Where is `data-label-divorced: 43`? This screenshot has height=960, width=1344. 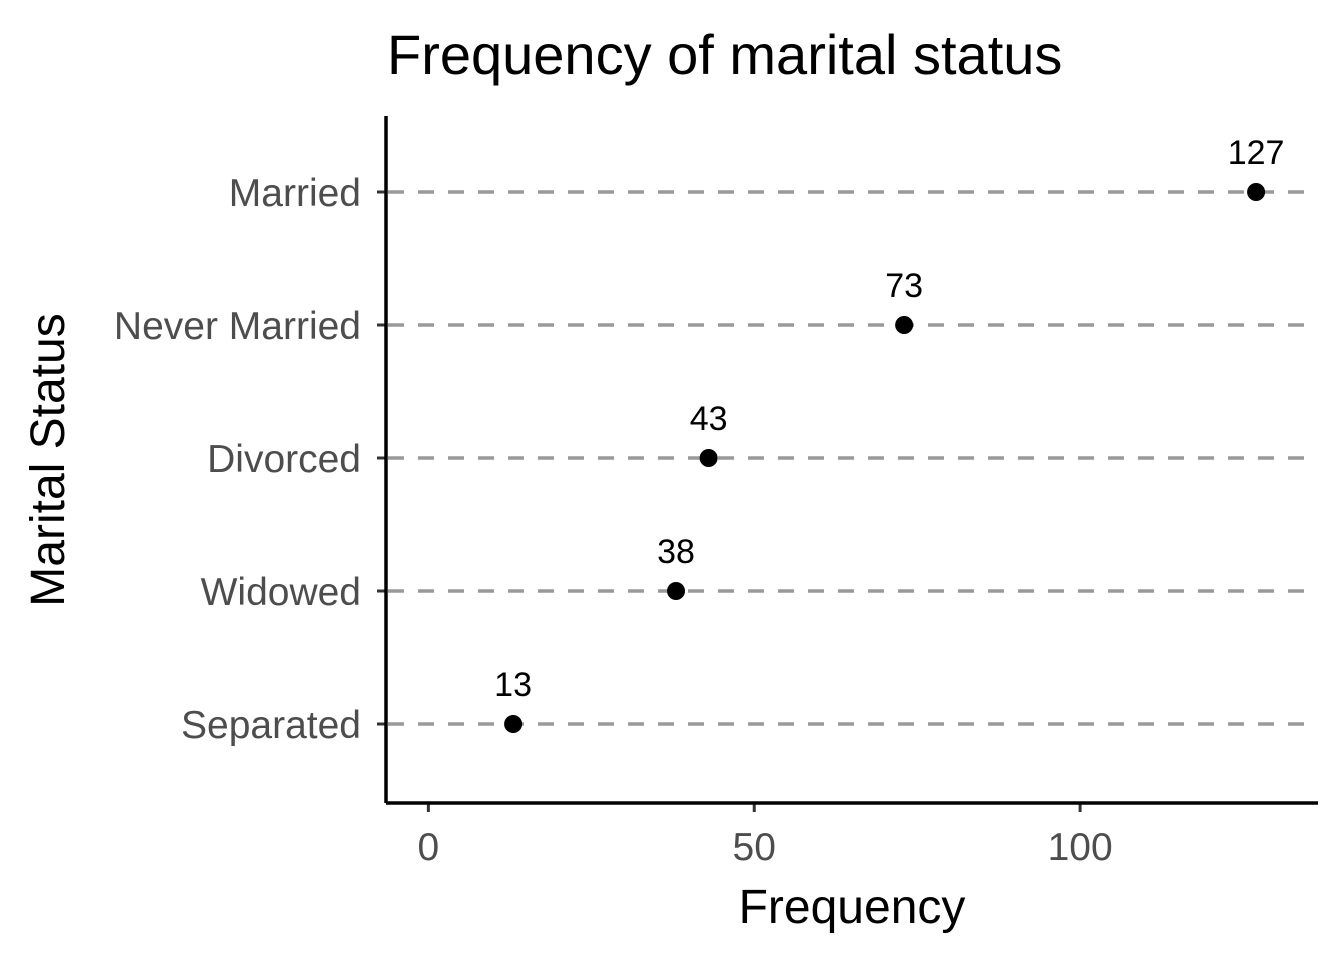 data-label-divorced: 43 is located at coordinates (709, 419).